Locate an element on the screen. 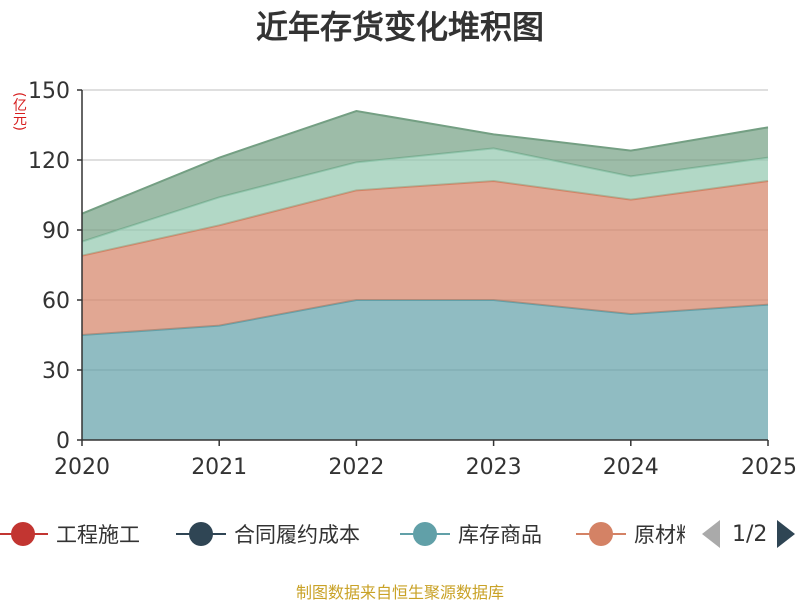 This screenshot has width=800, height=603. y-axis-unit-label: (亿元) is located at coordinates (19, 111).